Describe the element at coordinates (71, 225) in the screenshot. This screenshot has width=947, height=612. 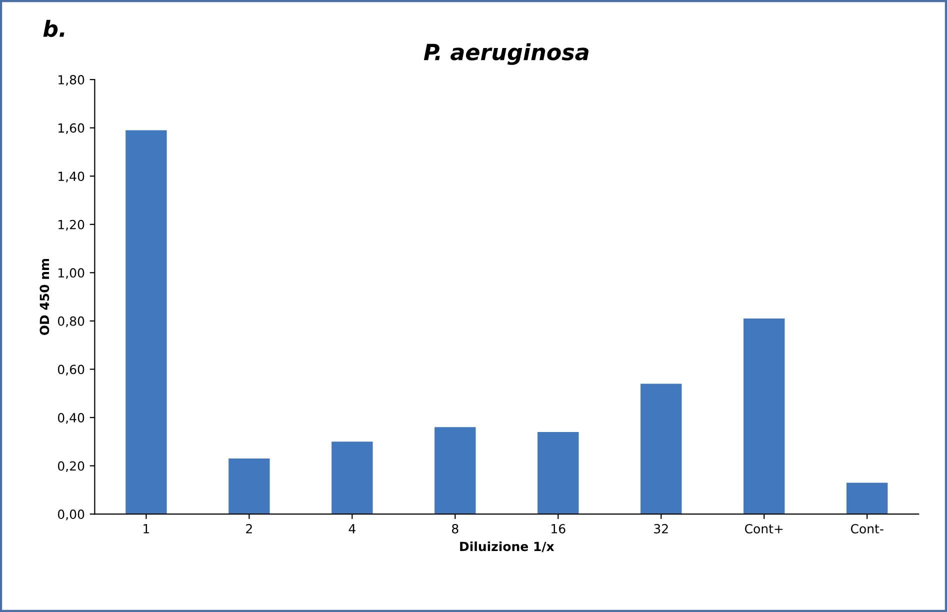
I see `y-tick-label: 1,20` at that location.